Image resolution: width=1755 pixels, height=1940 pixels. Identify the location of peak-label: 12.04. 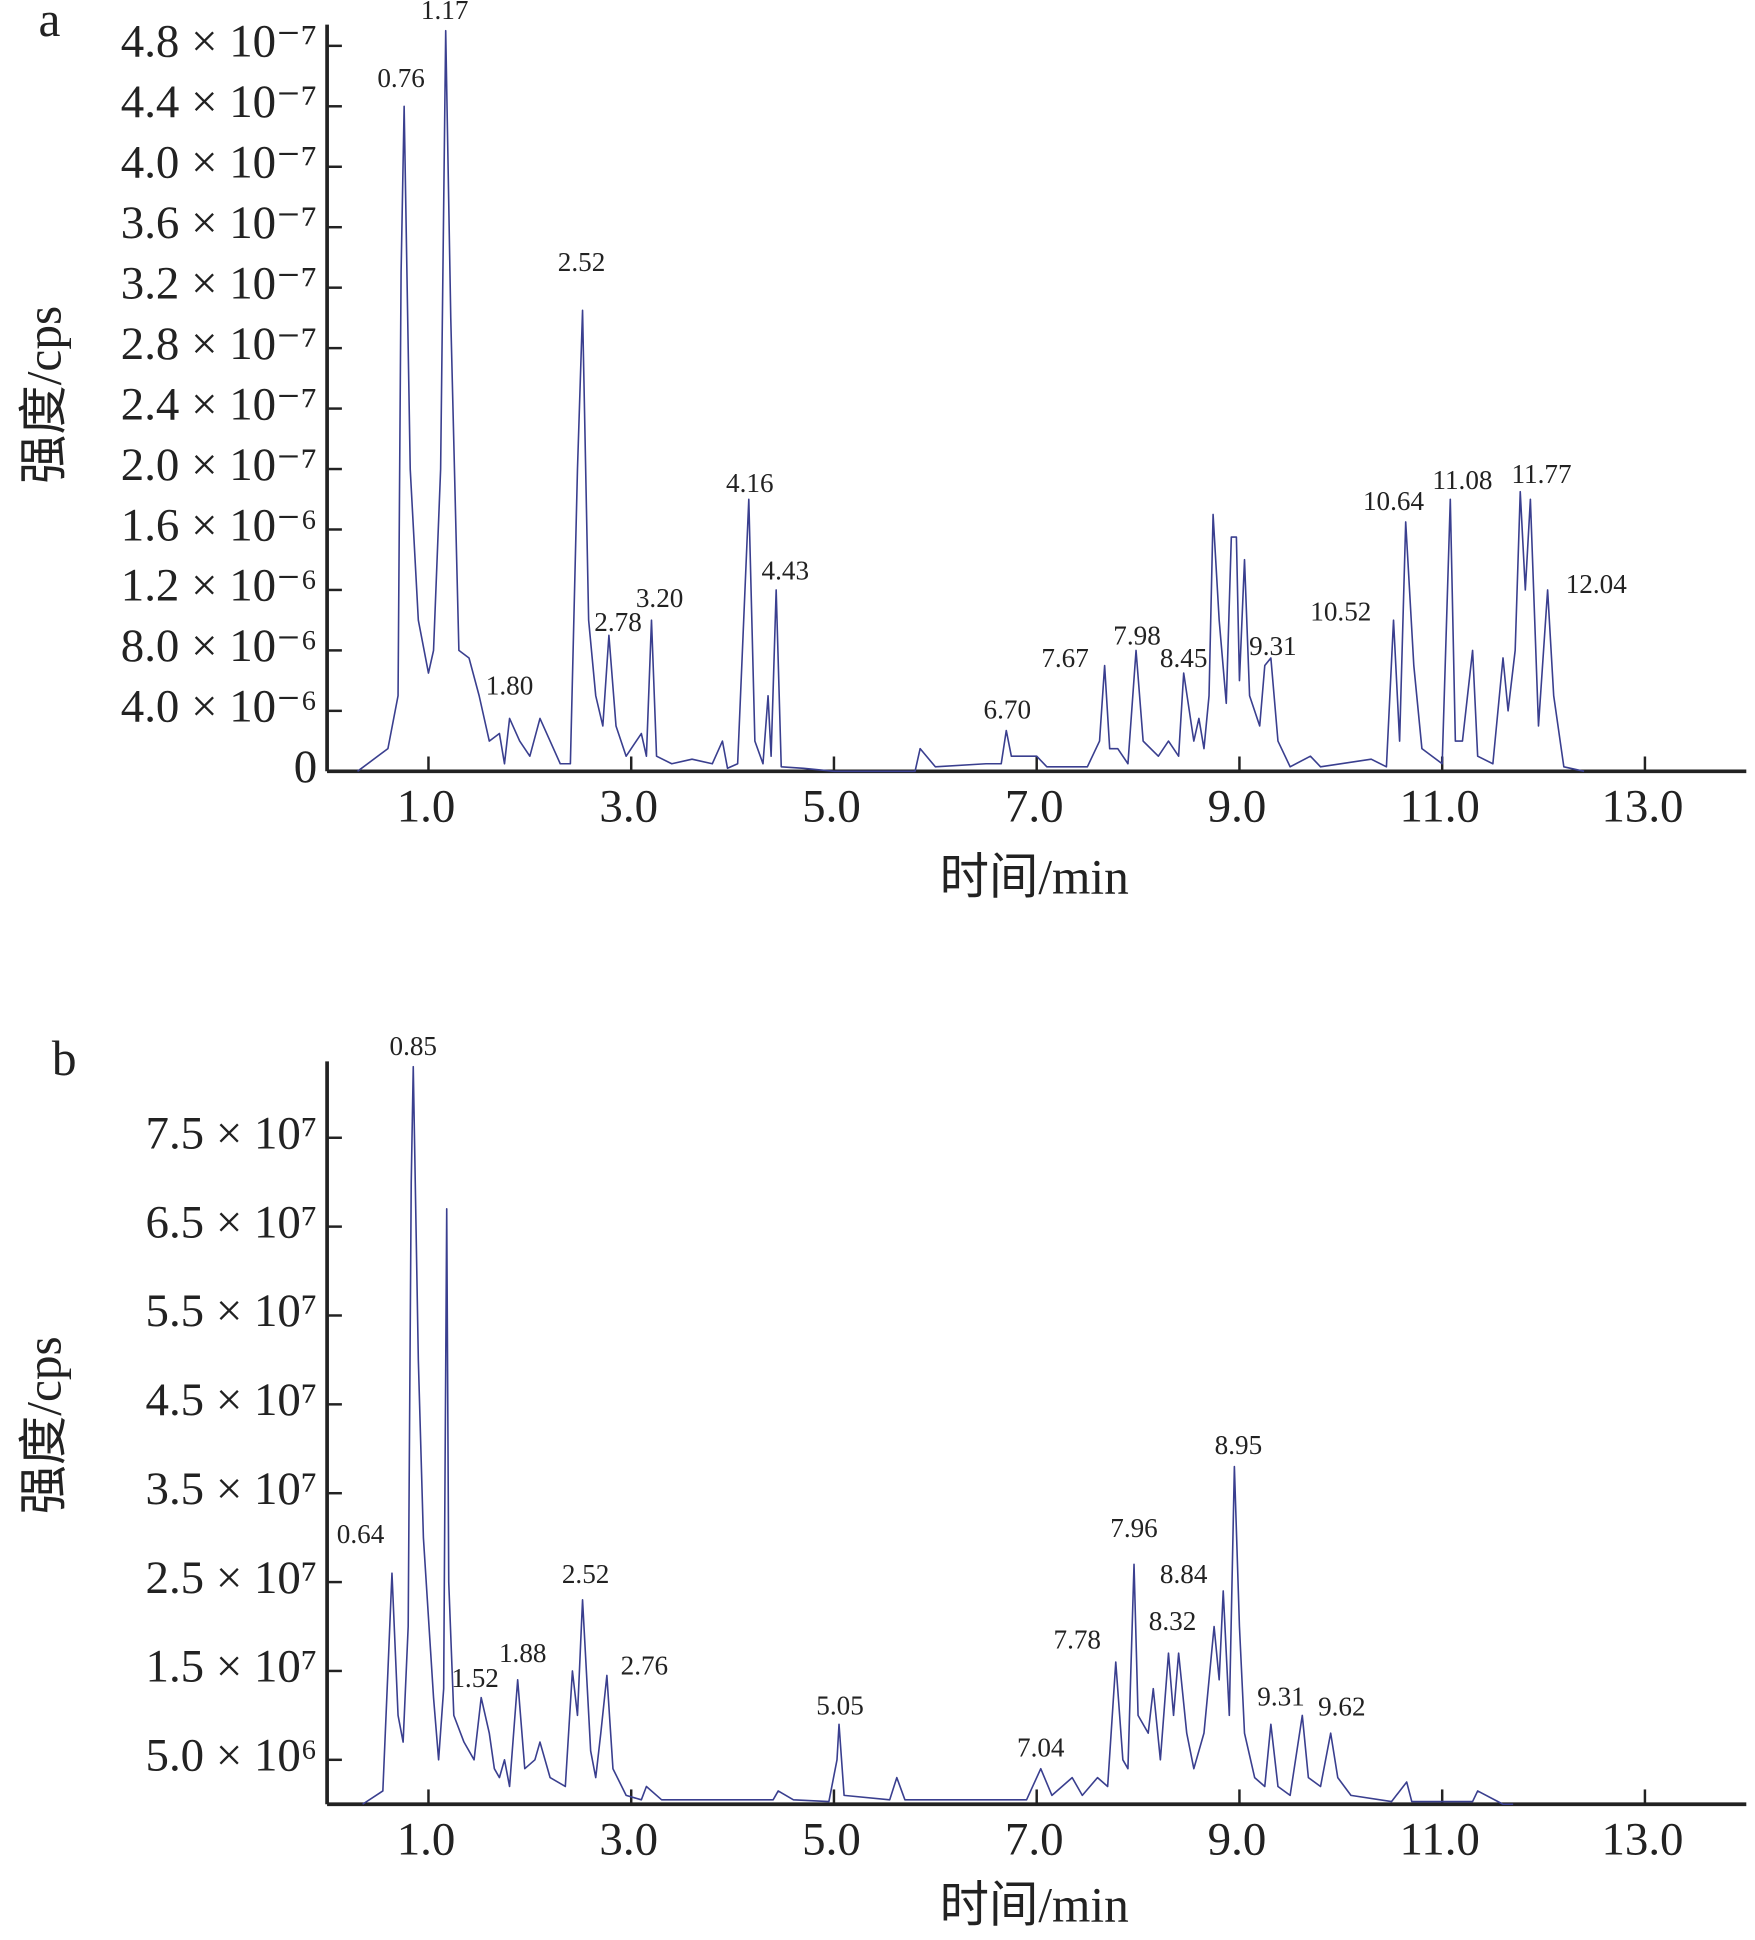
(1596, 584).